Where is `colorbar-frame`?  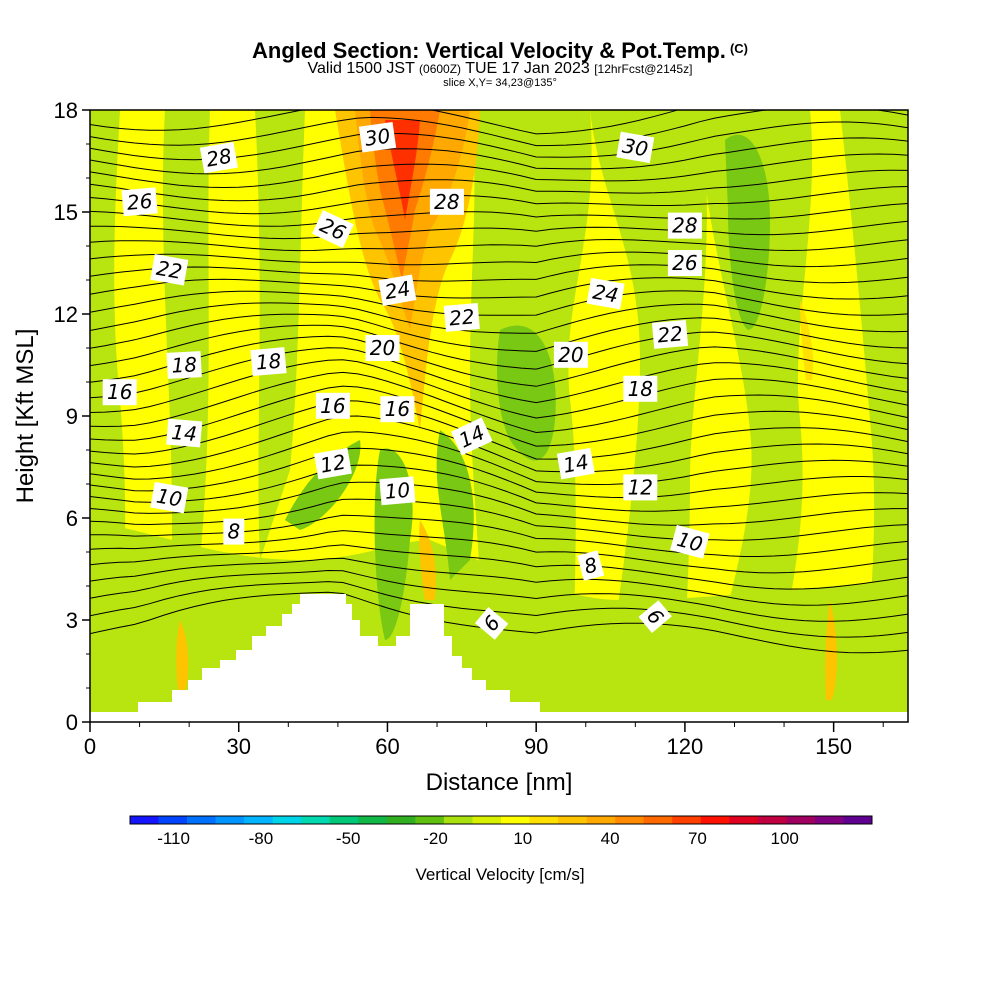
colorbar-frame is located at coordinates (501, 820).